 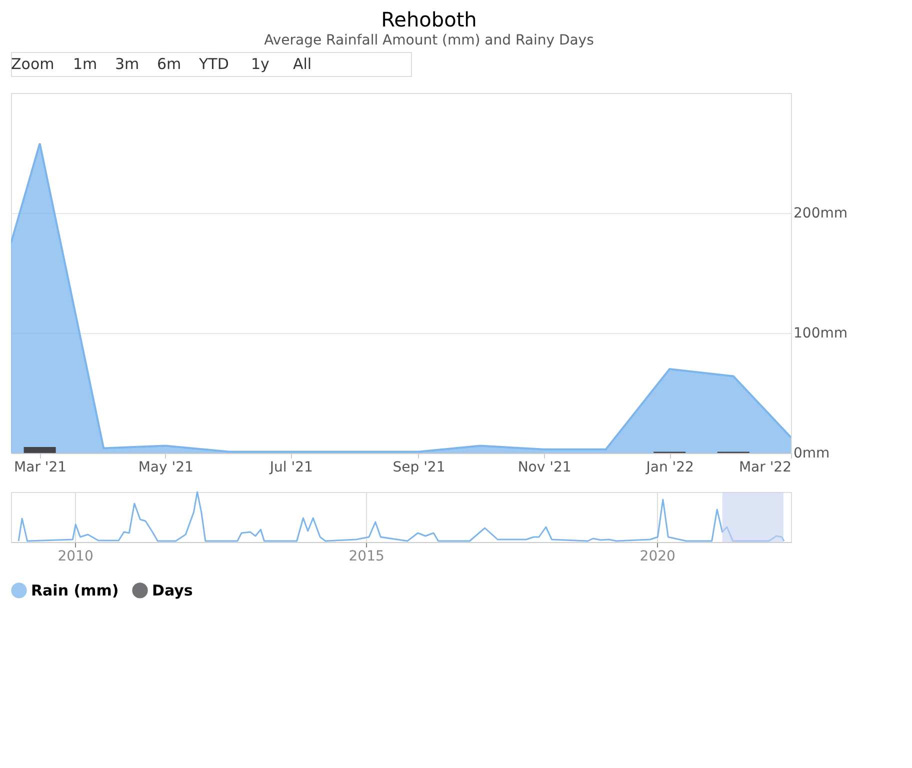 I want to click on text: Zoom, so click(x=32, y=64).